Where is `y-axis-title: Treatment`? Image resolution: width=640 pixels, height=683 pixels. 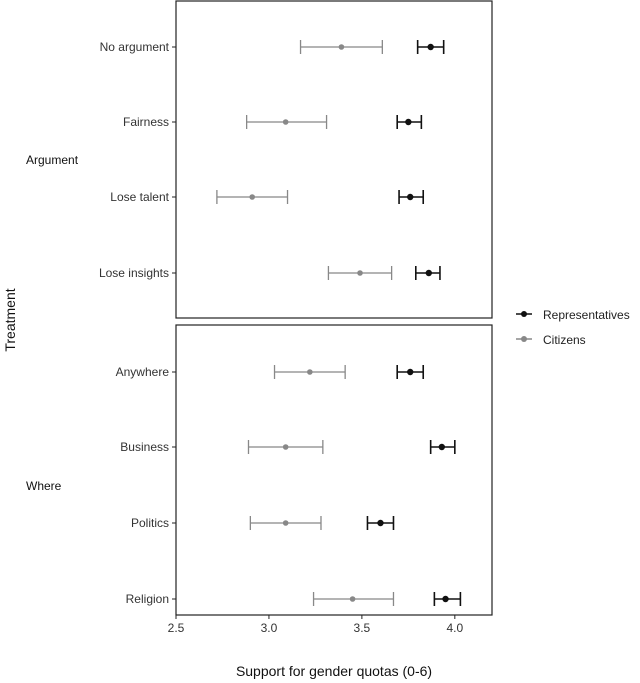
y-axis-title: Treatment is located at coordinates (10, 319).